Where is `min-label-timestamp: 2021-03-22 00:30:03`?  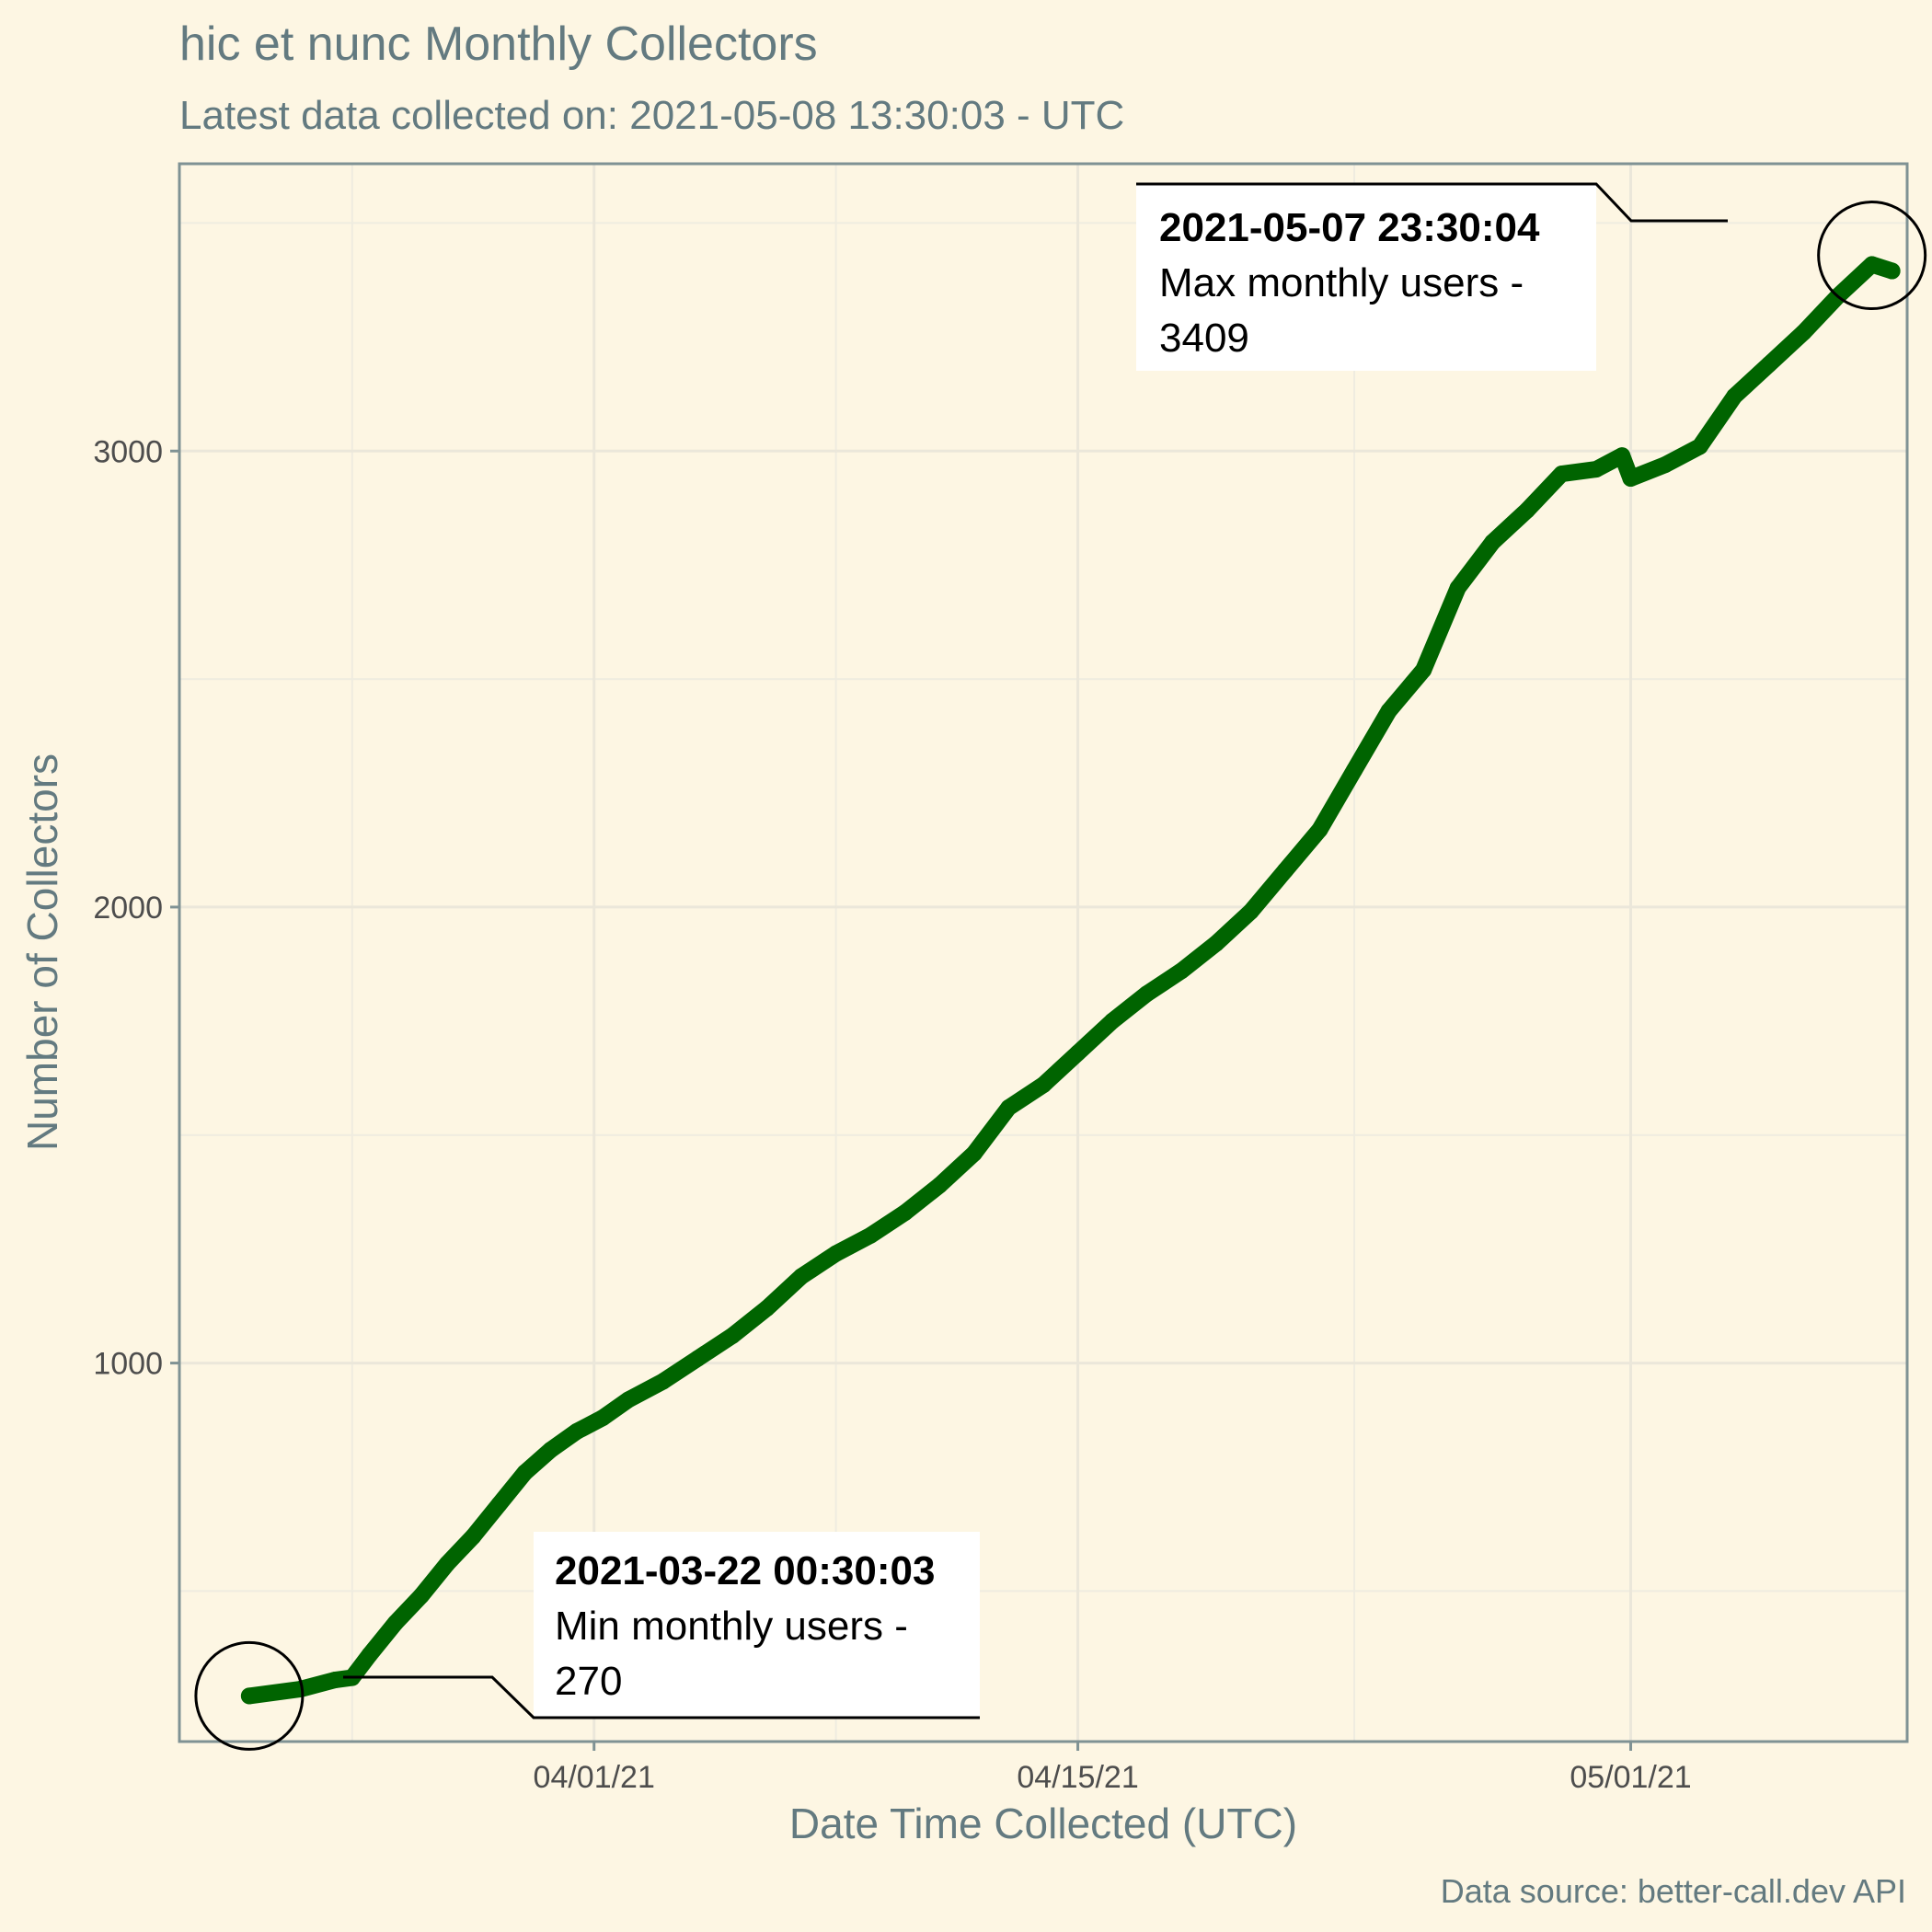 min-label-timestamp: 2021-03-22 00:30:03 is located at coordinates (745, 1570).